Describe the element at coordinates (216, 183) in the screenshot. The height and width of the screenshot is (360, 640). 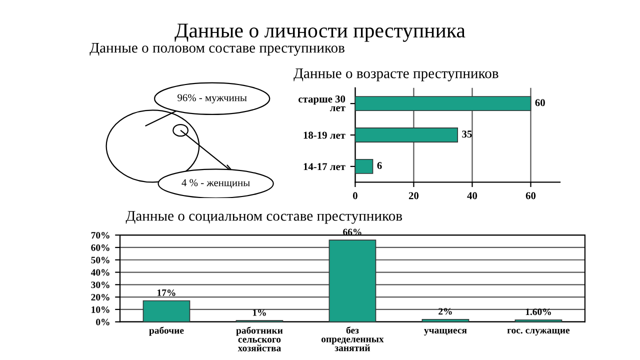
I see `text: 4 % - женщины` at that location.